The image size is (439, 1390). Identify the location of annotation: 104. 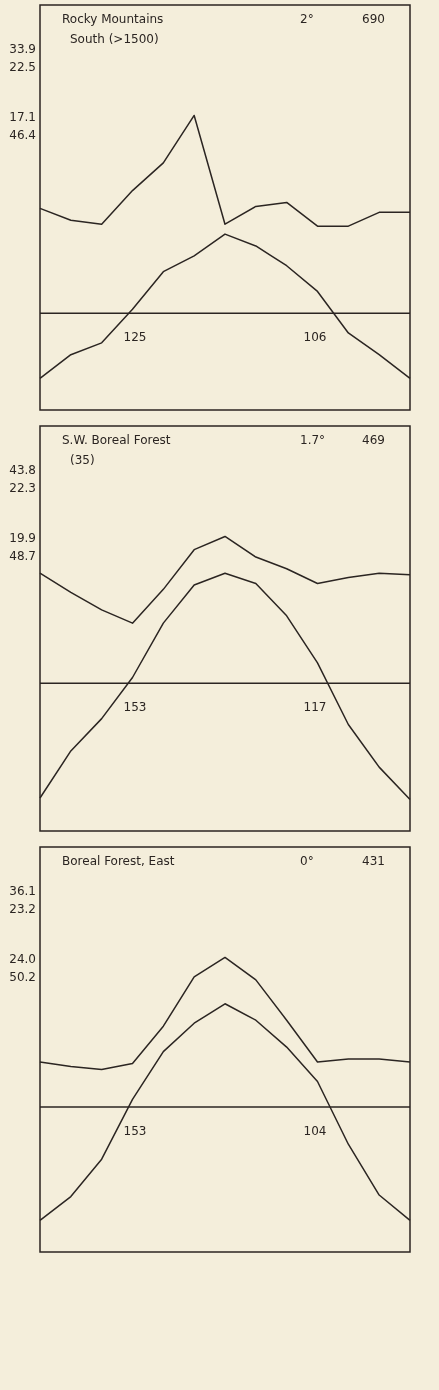
(315, 1130).